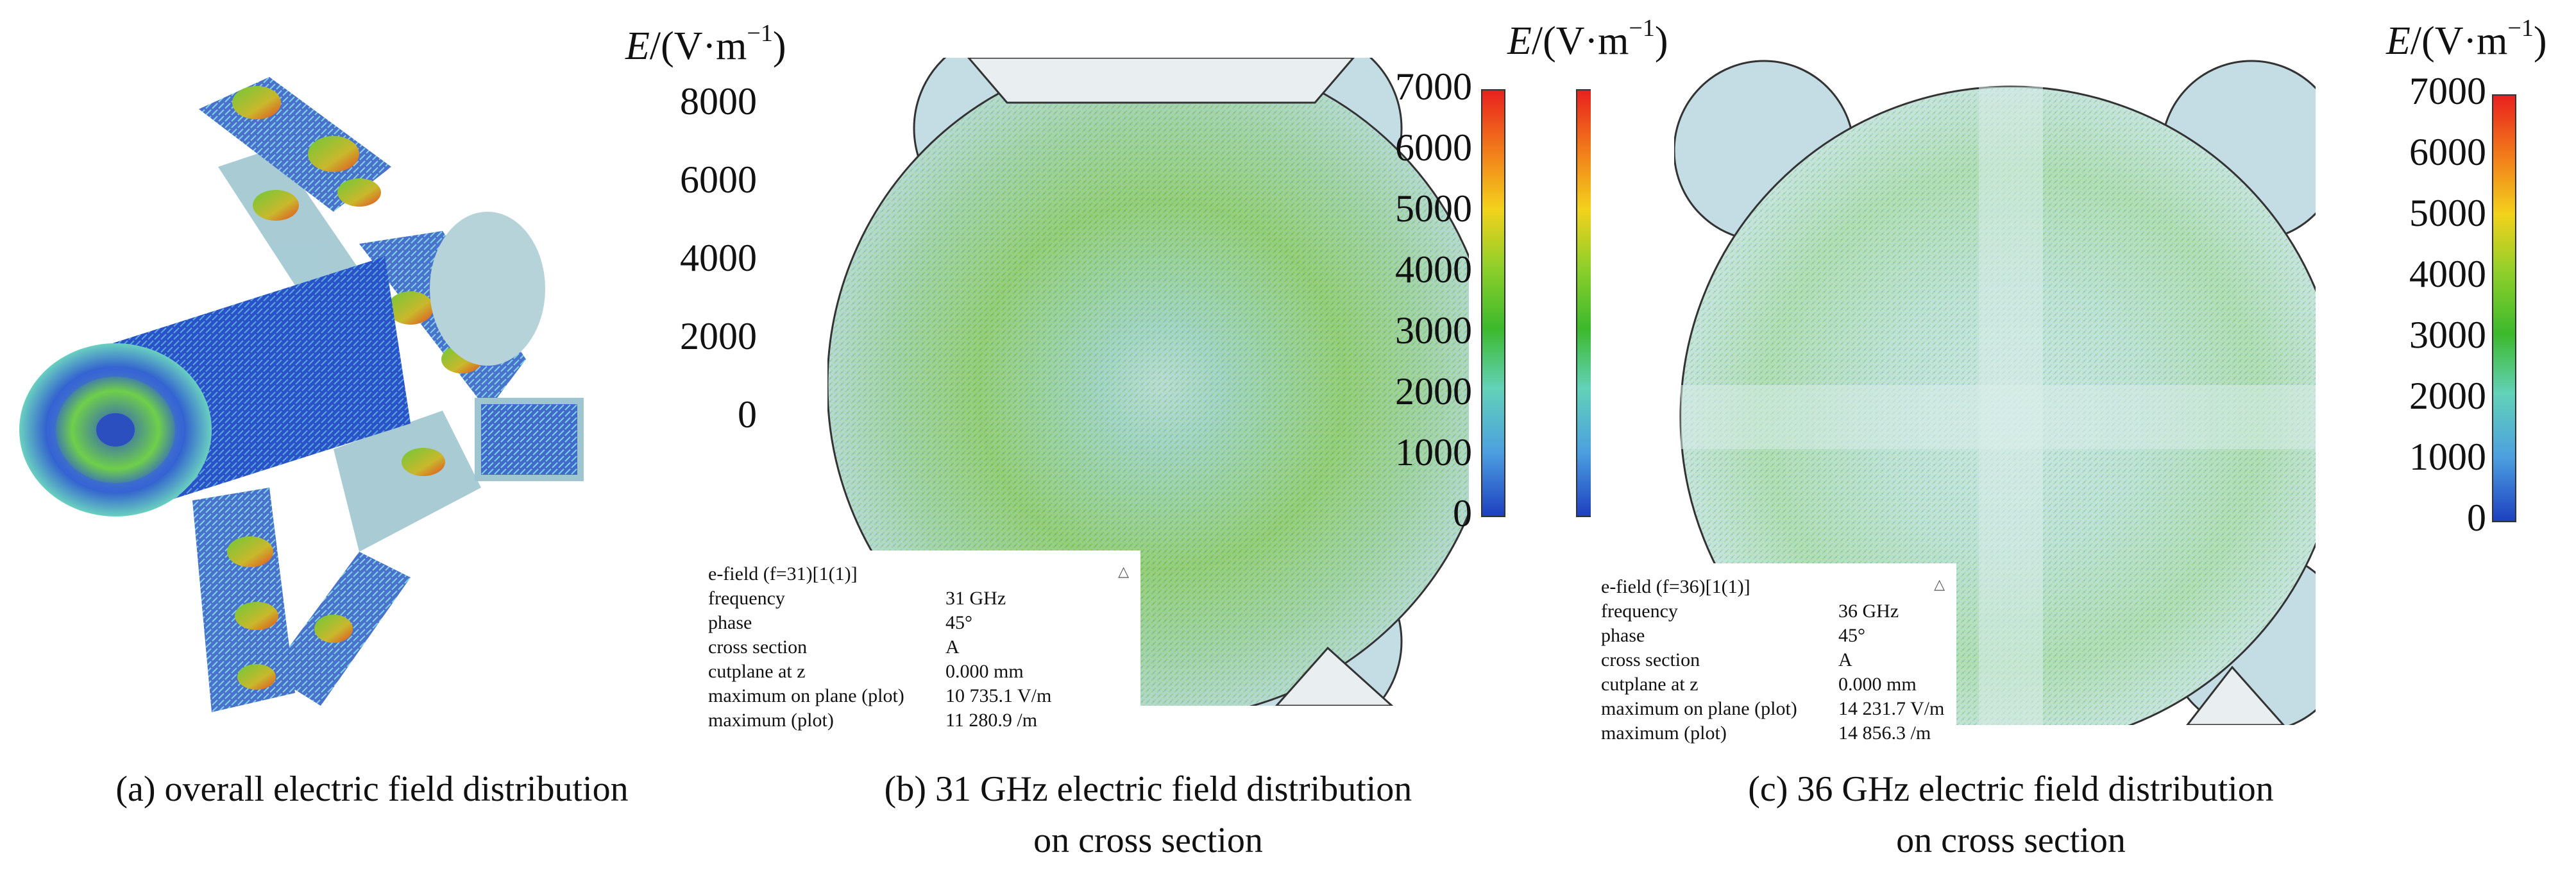 The width and height of the screenshot is (2576, 870). What do you see at coordinates (1587, 39) in the screenshot?
I see `colorbar-unit-label-b: E/(V·m−1)` at bounding box center [1587, 39].